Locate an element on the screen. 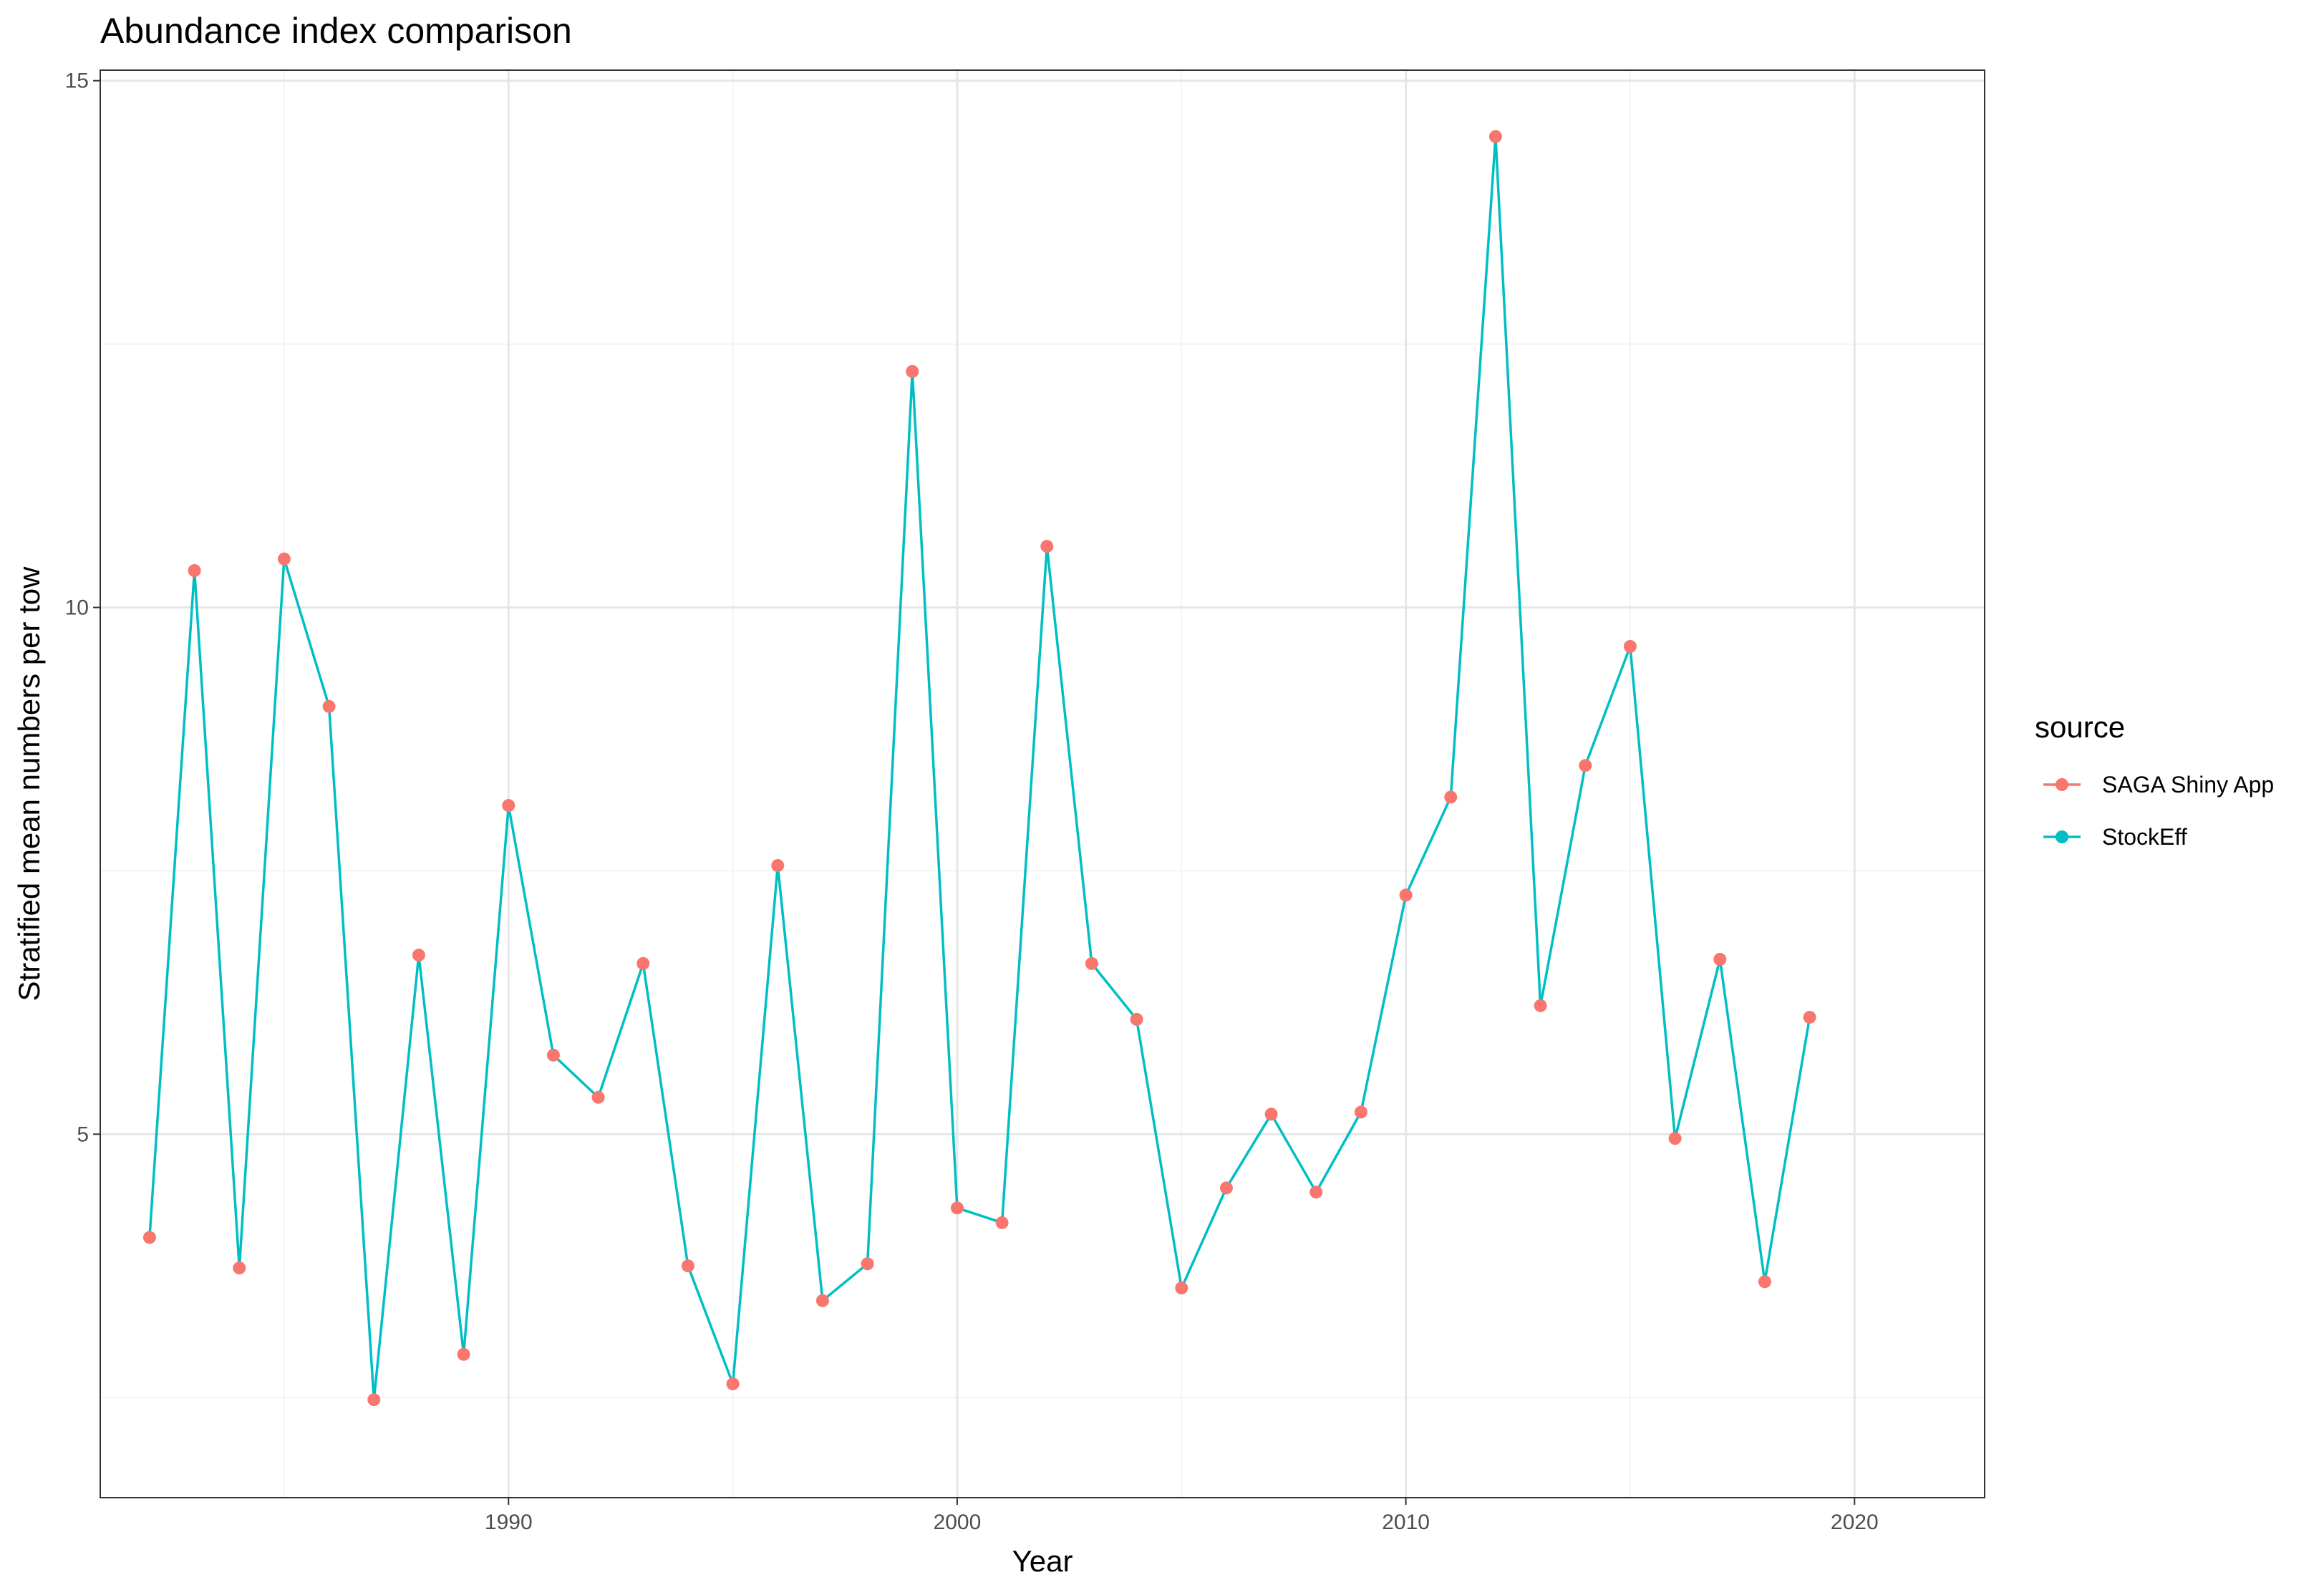 The height and width of the screenshot is (1590, 2324). legend-label: StockEff is located at coordinates (2144, 837).